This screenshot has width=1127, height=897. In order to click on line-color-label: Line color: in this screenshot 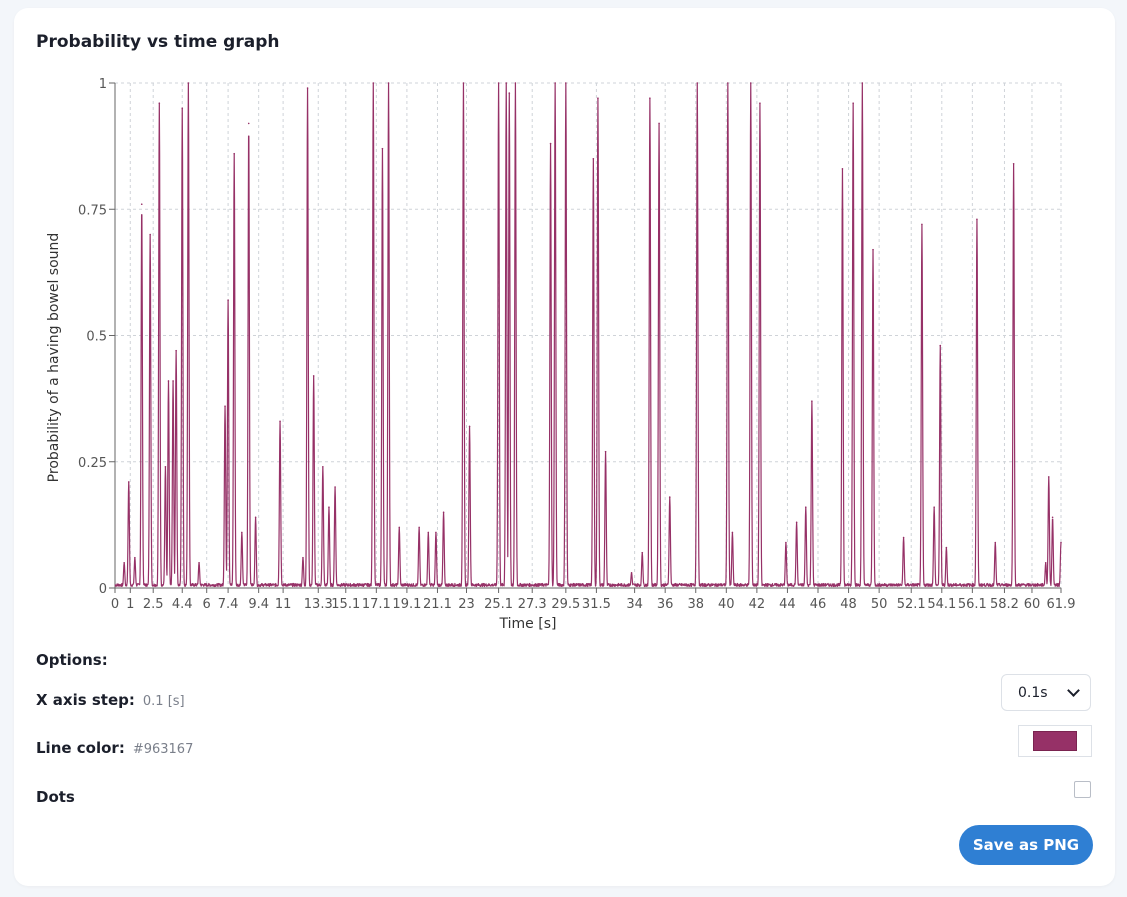, I will do `click(80, 748)`.